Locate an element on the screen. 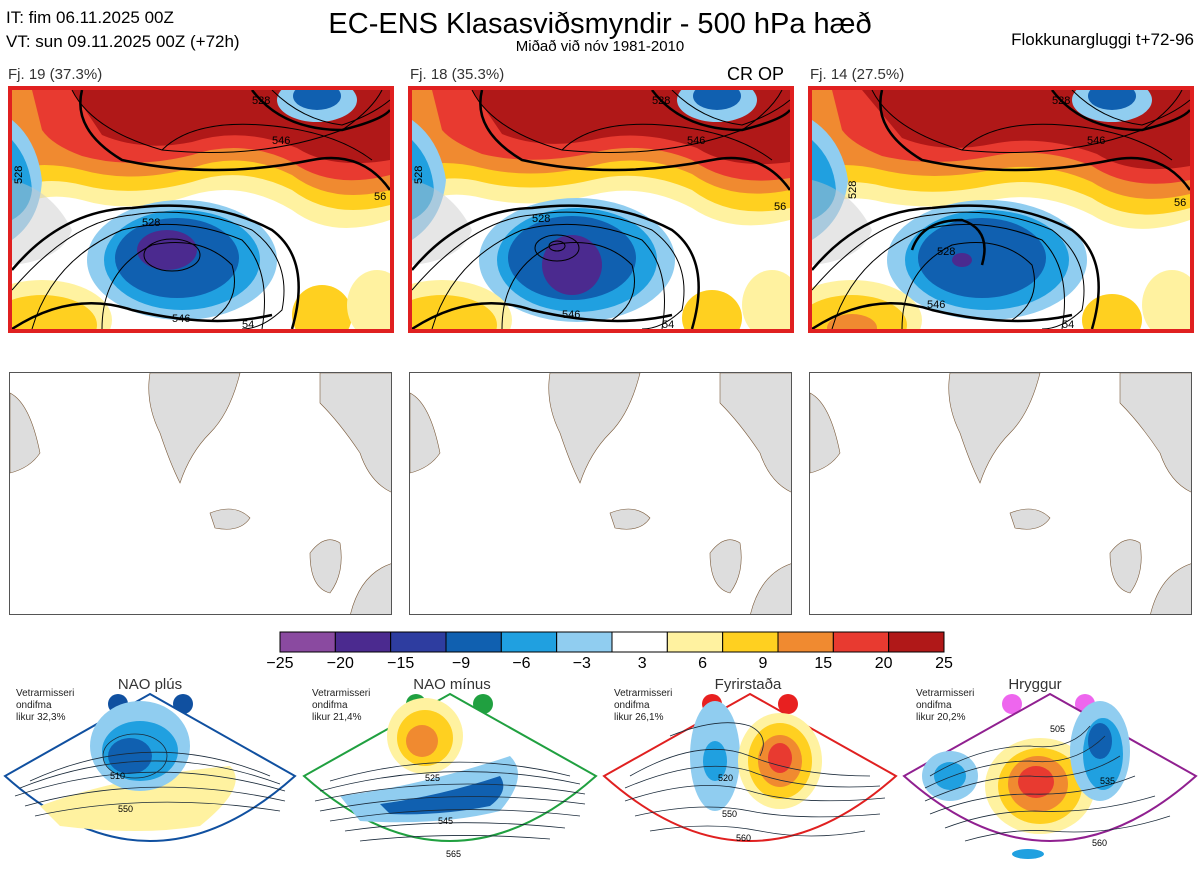 The width and height of the screenshot is (1200, 871). contour-label: 520 is located at coordinates (725, 778).